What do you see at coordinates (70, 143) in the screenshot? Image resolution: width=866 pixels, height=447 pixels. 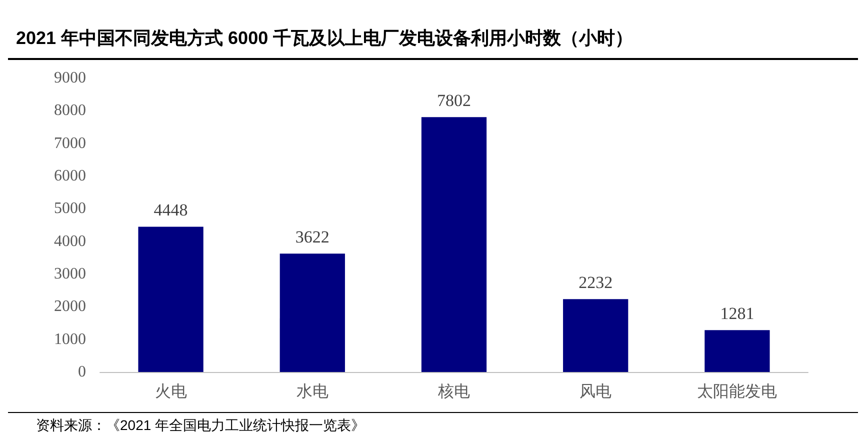 I see `y-tick-label: 7000` at bounding box center [70, 143].